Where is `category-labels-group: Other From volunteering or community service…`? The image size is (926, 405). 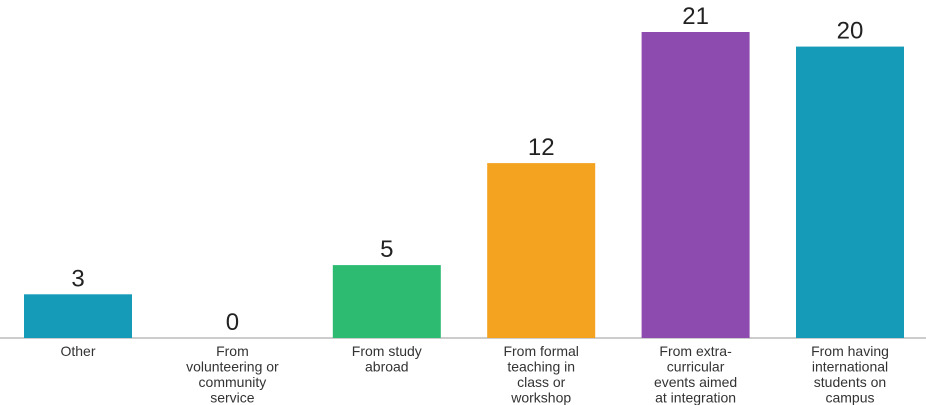 category-labels-group: Other From volunteering or community service… is located at coordinates (474, 374).